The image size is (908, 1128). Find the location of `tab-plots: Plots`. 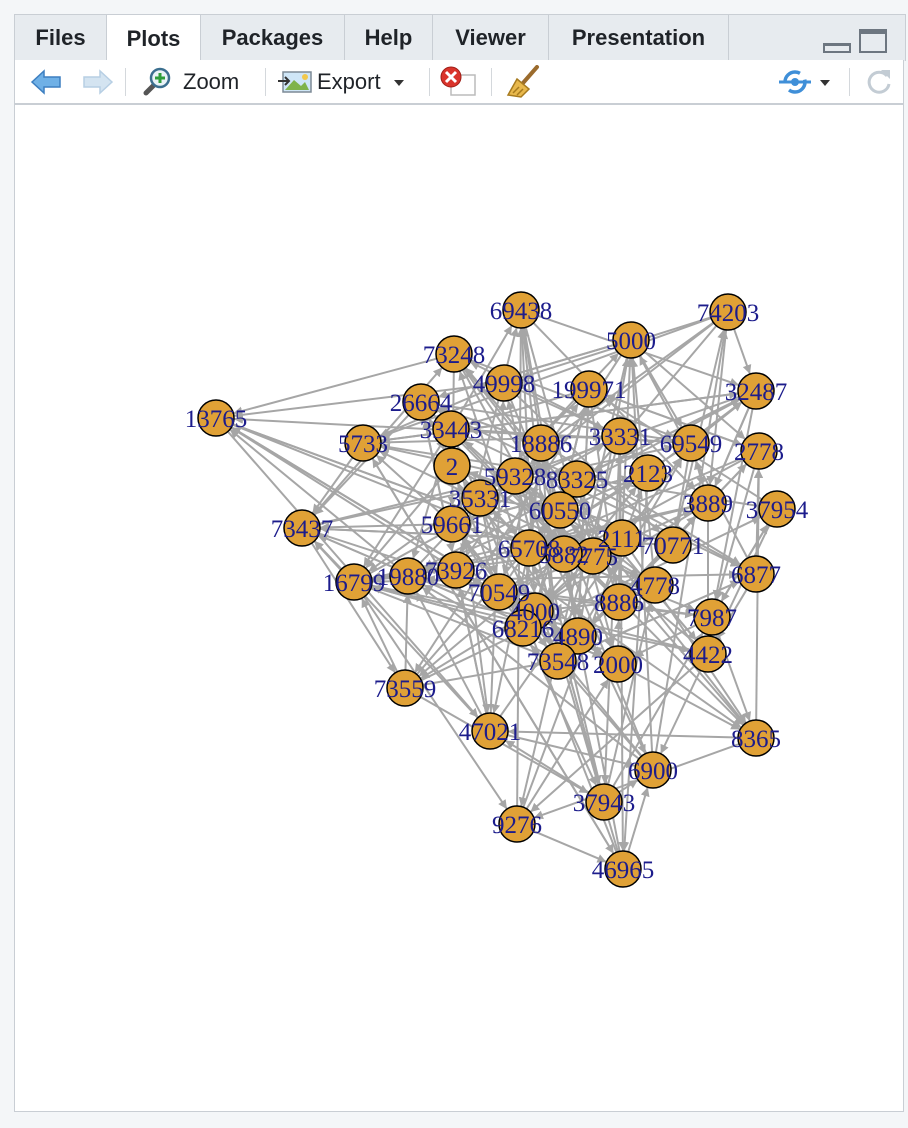

tab-plots: Plots is located at coordinates (154, 38).